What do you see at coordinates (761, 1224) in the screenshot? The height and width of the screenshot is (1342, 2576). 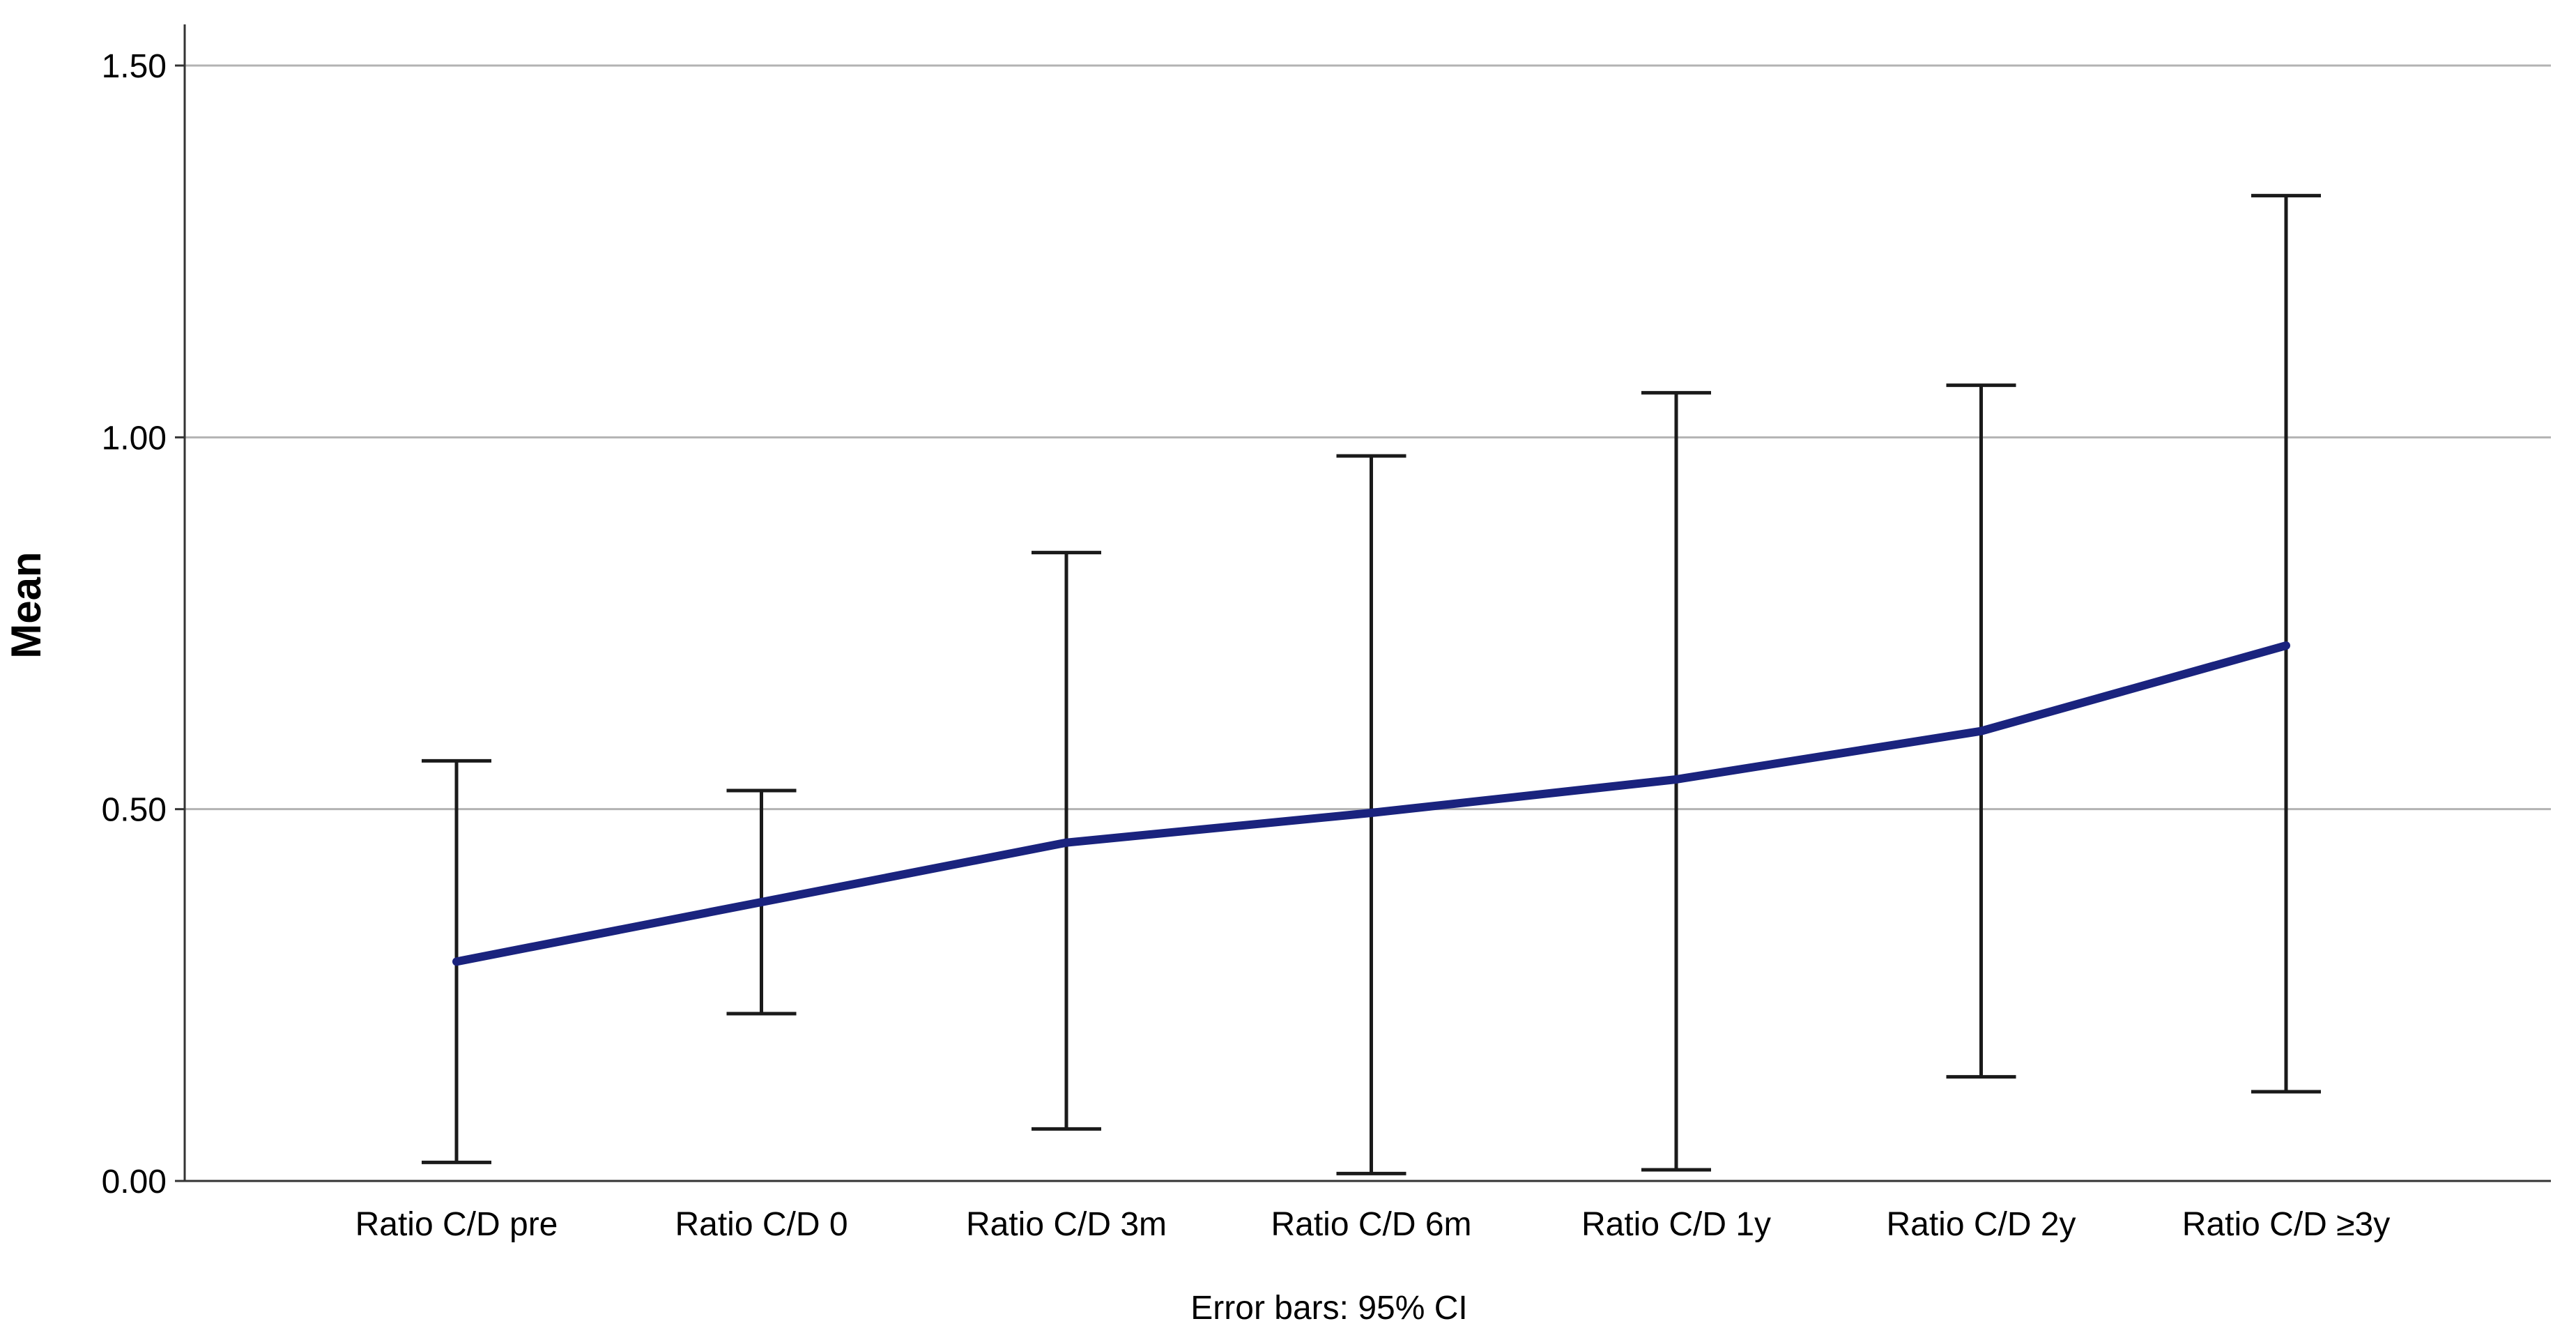 I see `x-tick-label: Ratio C/D 0` at bounding box center [761, 1224].